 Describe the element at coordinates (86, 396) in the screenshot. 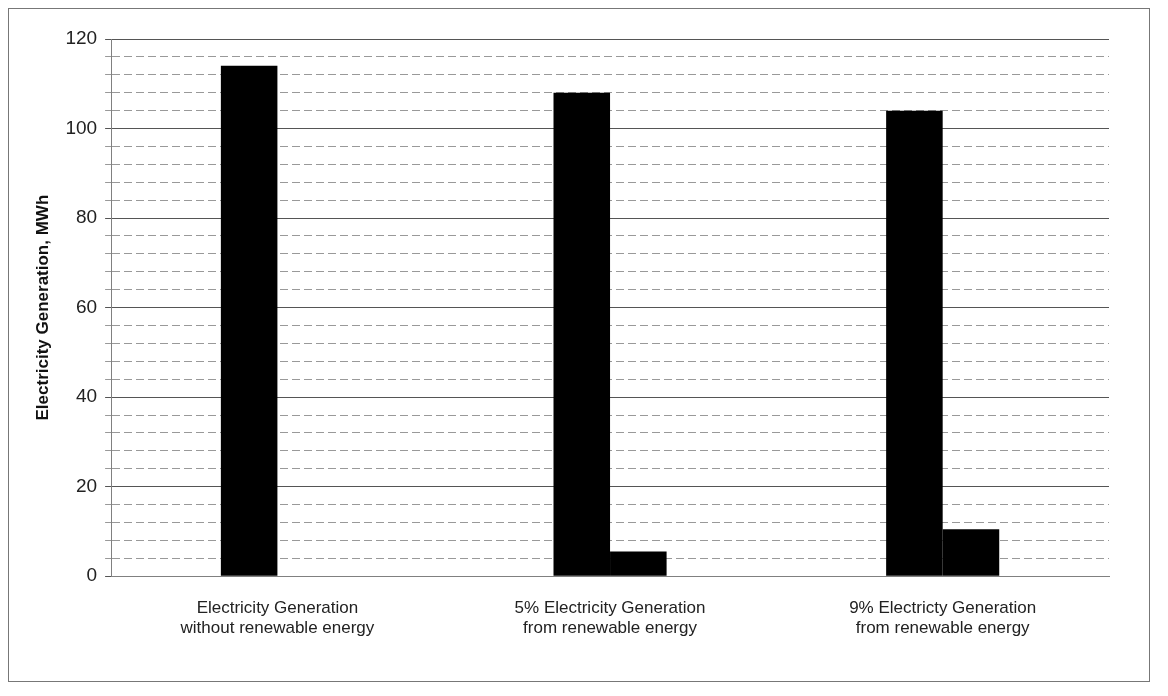

I see `y-tick-label: 40` at that location.